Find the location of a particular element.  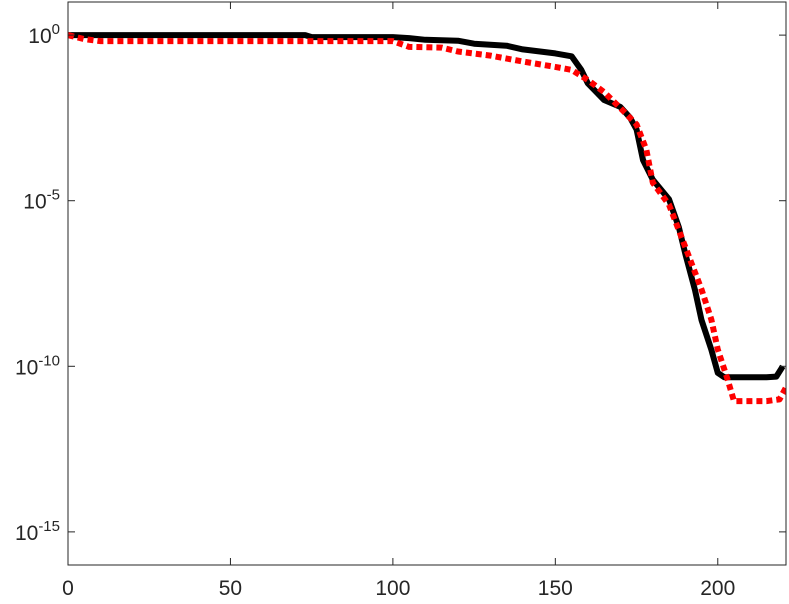

y-tick-label: 10⁰ is located at coordinates (44, 34).